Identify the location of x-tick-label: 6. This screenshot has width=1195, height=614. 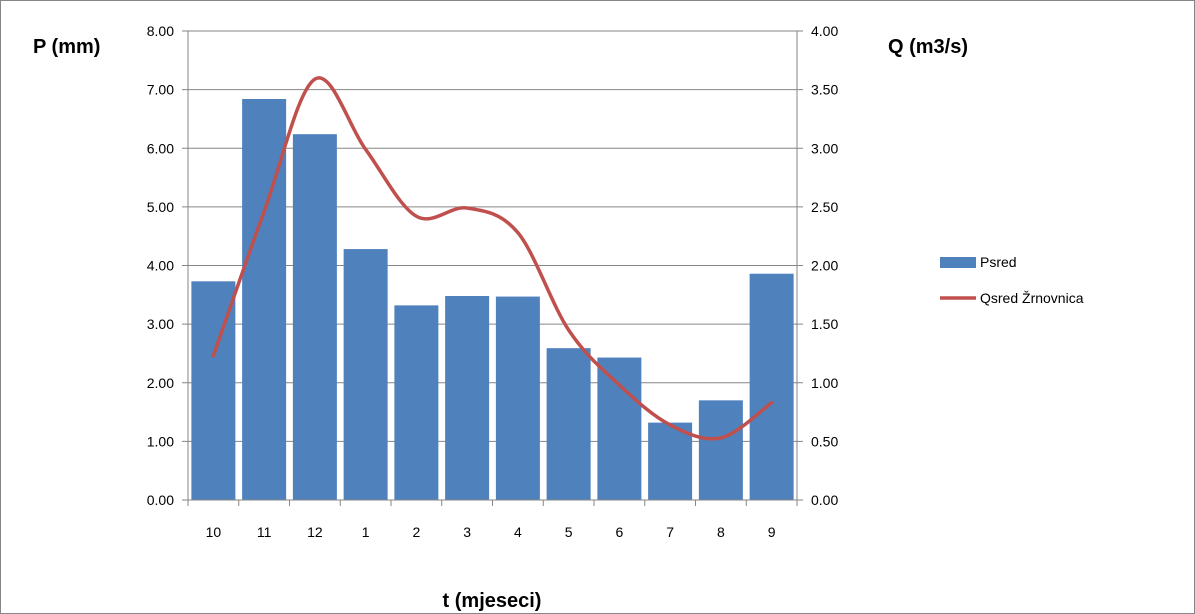
(619, 532).